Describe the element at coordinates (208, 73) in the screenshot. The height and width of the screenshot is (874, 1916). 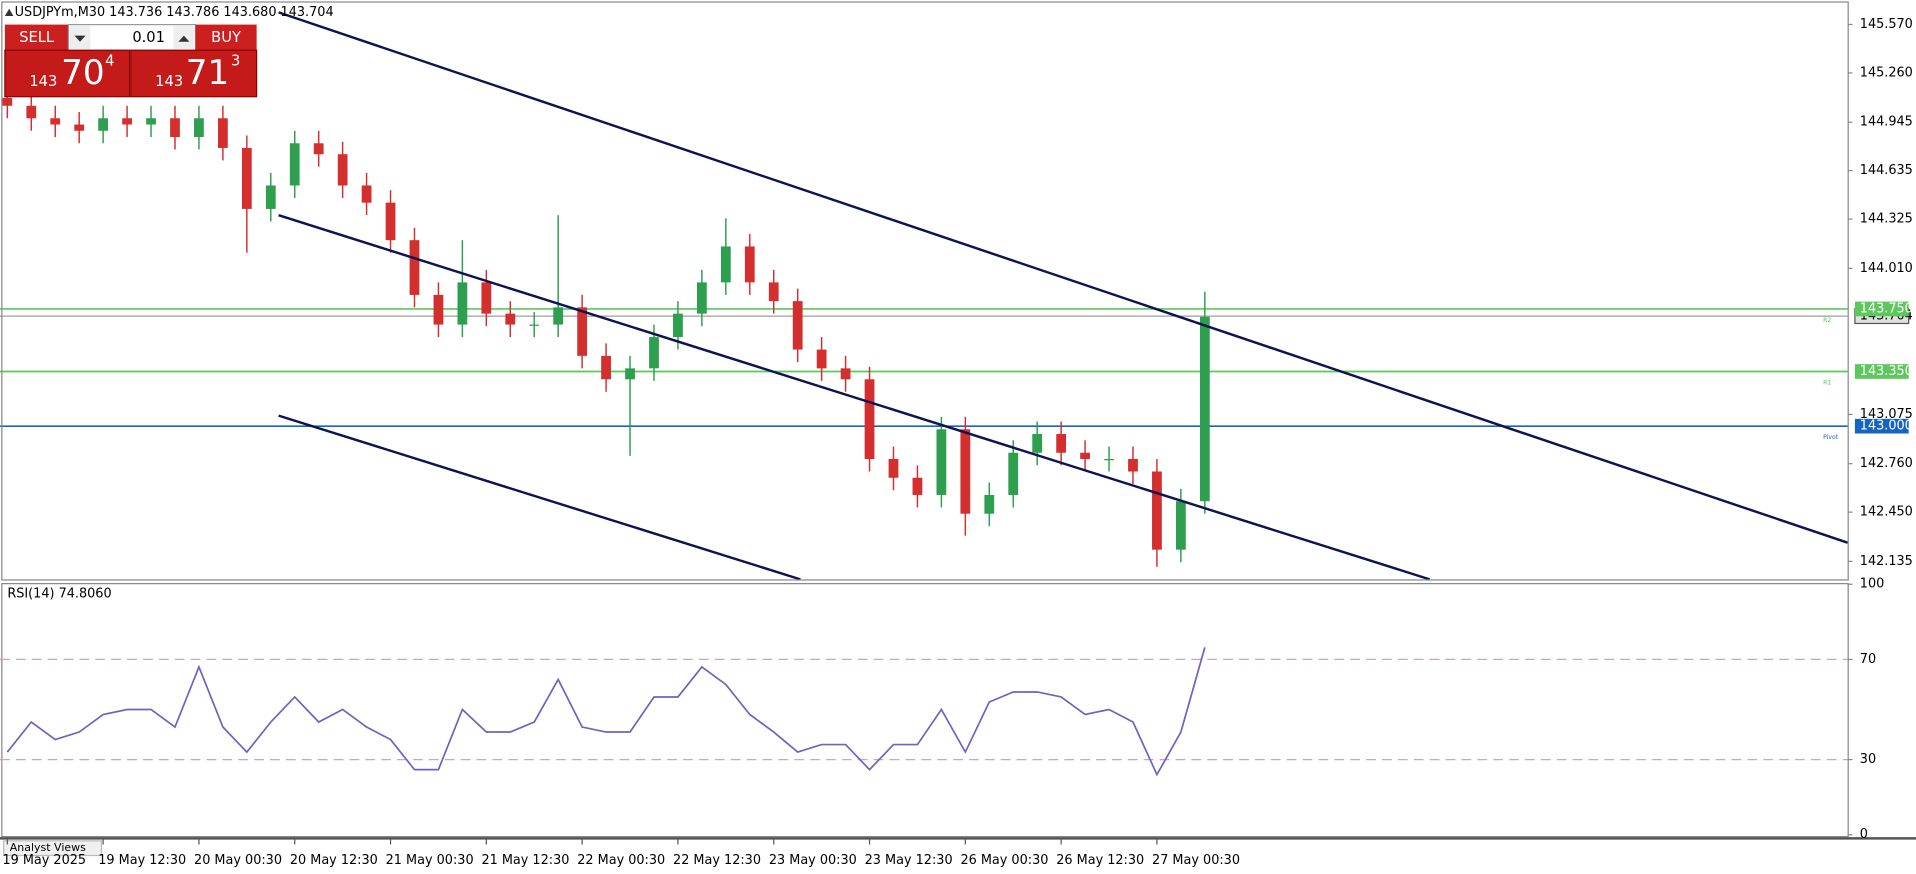
I see `buy-price-main: 71` at that location.